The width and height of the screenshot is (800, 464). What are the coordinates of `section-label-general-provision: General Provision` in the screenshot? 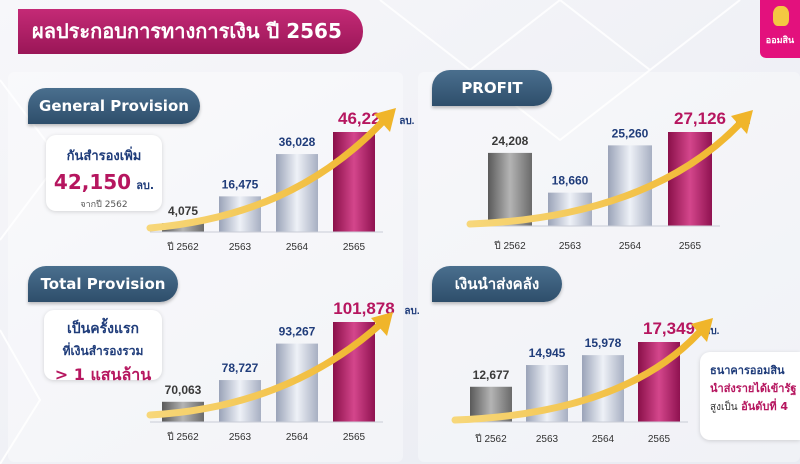 It's located at (114, 106).